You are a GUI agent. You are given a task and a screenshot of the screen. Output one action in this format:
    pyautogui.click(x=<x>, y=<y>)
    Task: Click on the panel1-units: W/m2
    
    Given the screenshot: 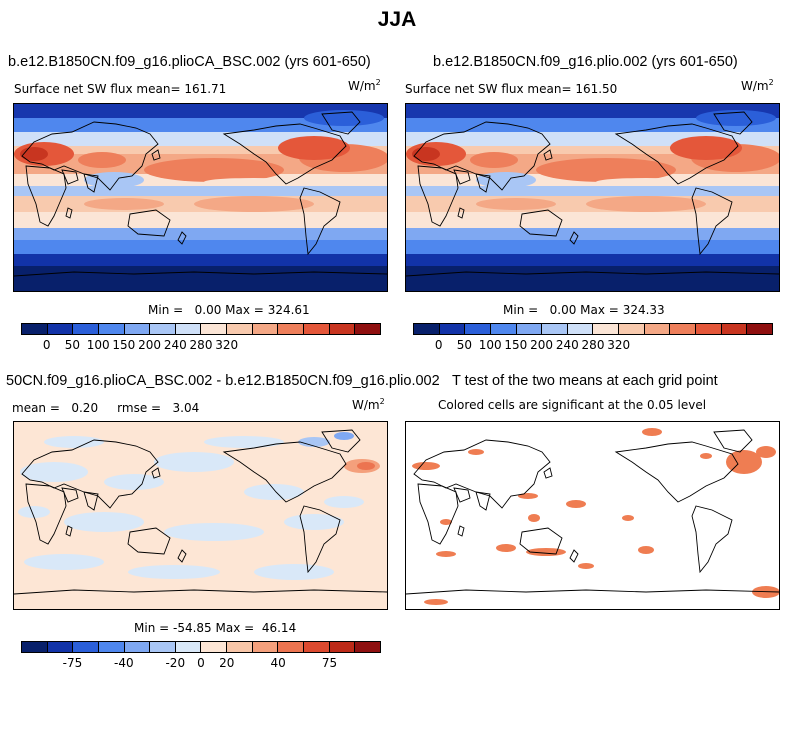 What is the action you would take?
    pyautogui.click(x=364, y=85)
    